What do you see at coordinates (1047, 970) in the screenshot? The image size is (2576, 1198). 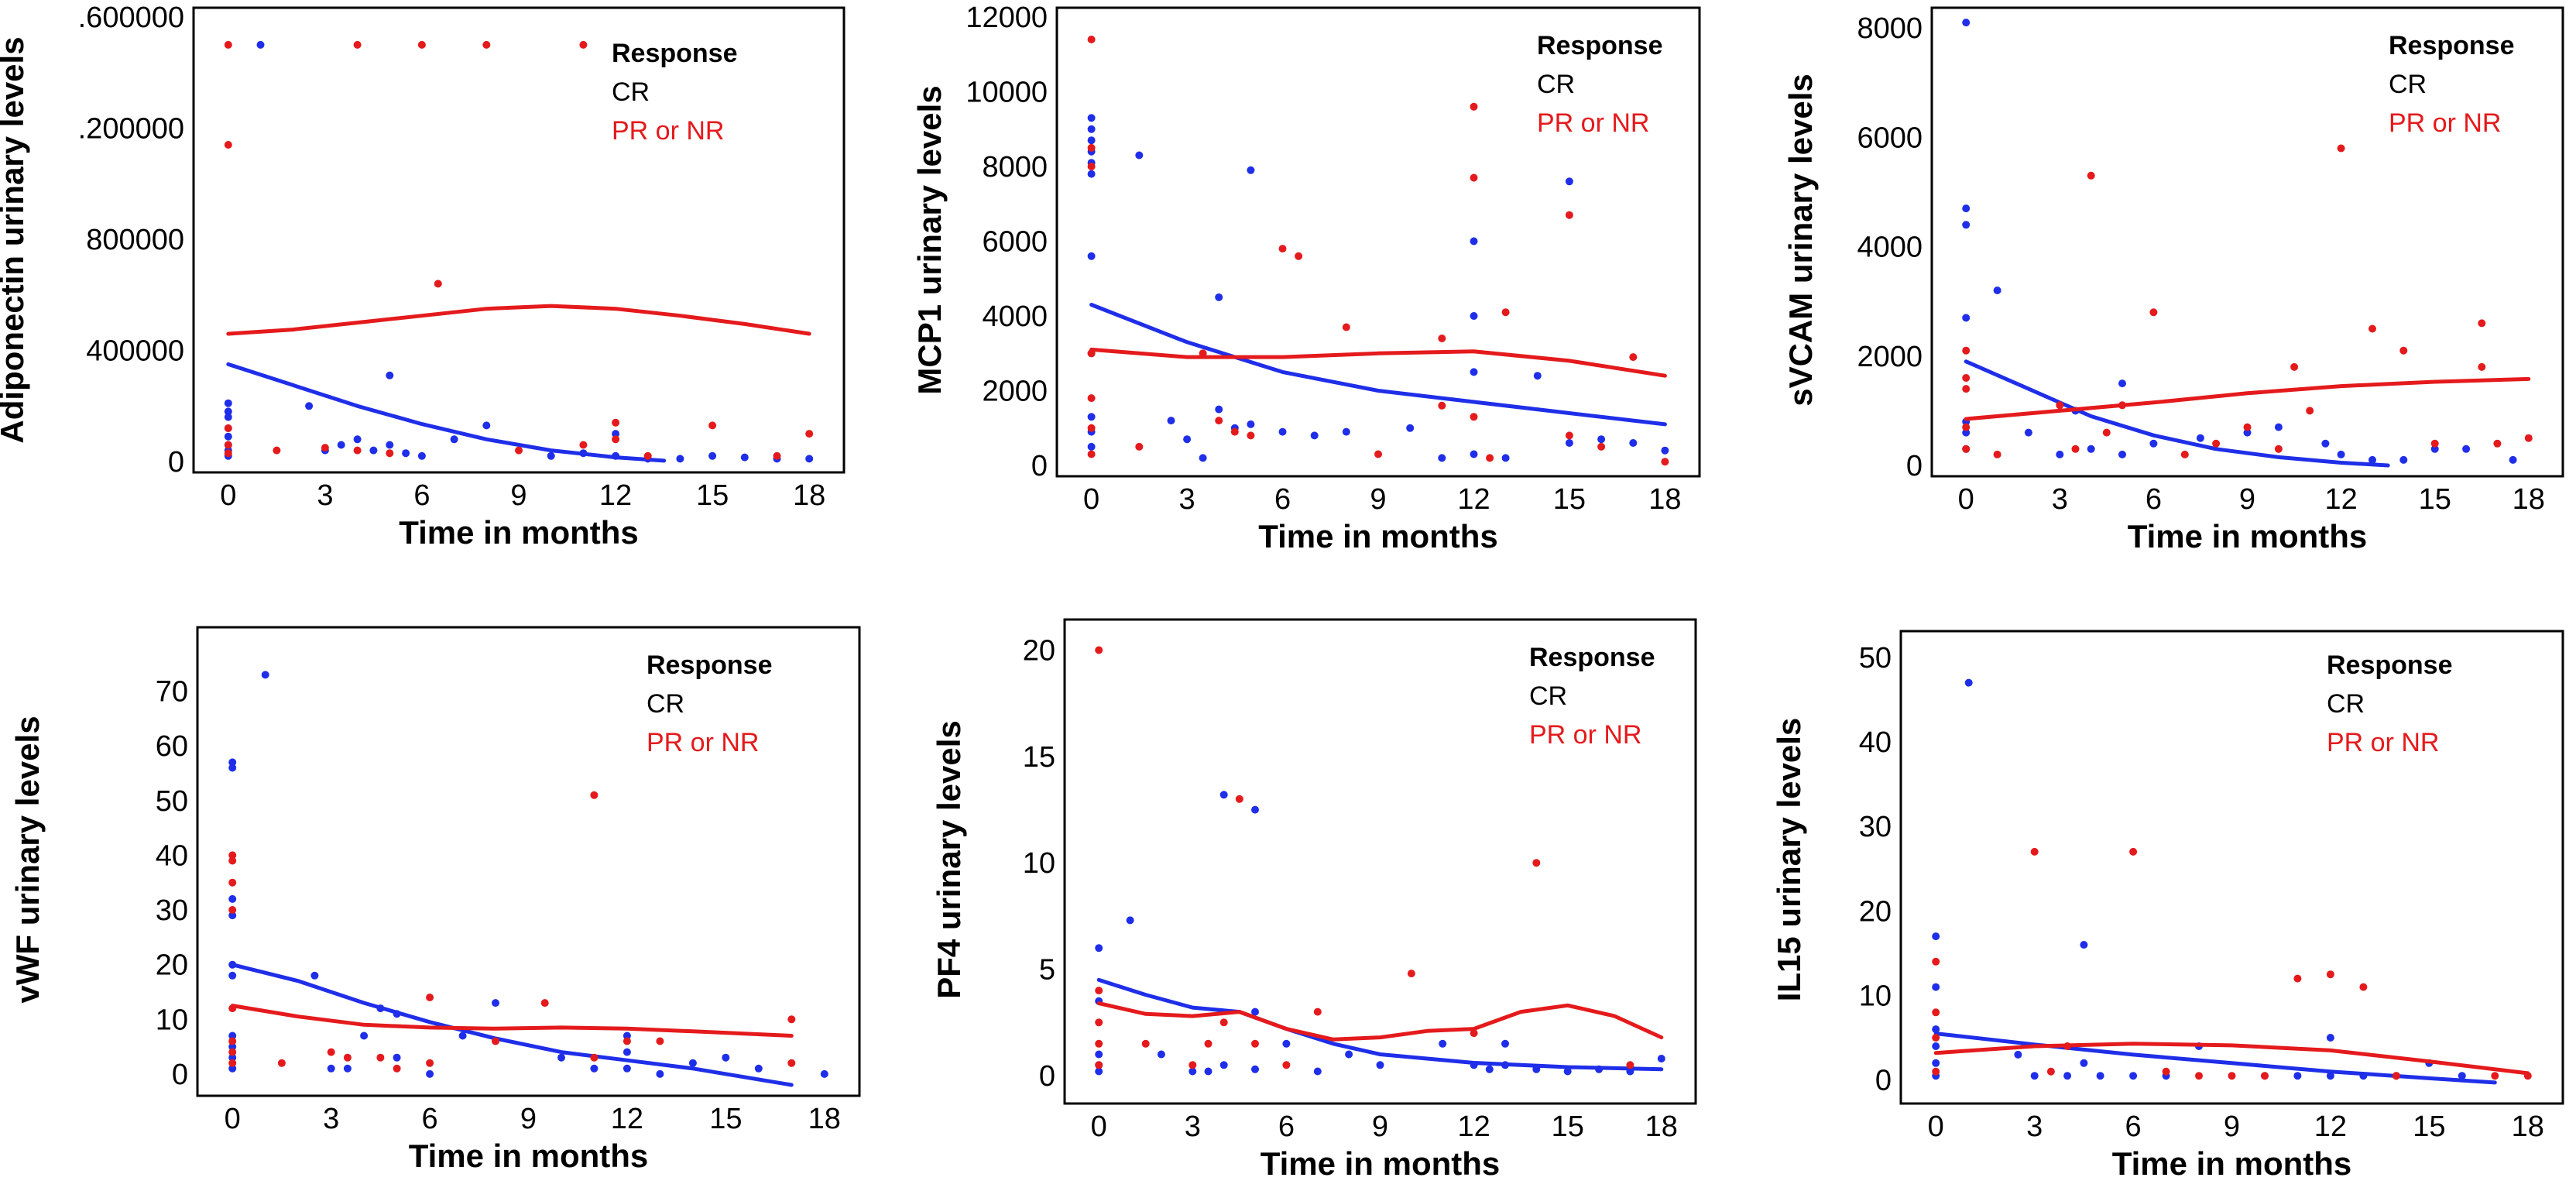 I see `y-tick-label: 5` at bounding box center [1047, 970].